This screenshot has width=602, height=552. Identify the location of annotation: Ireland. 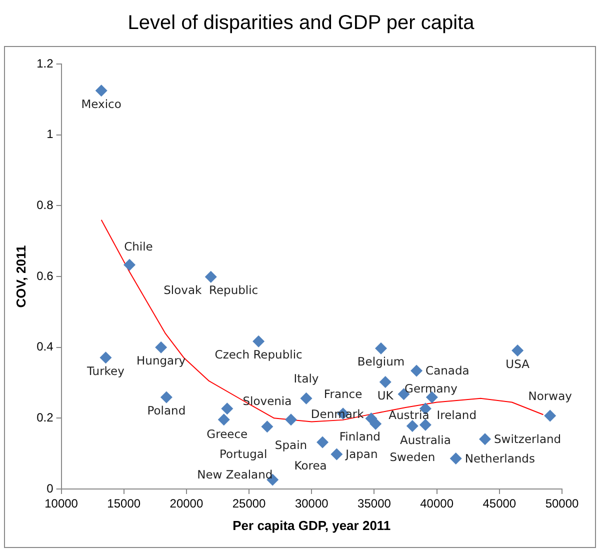
(456, 415).